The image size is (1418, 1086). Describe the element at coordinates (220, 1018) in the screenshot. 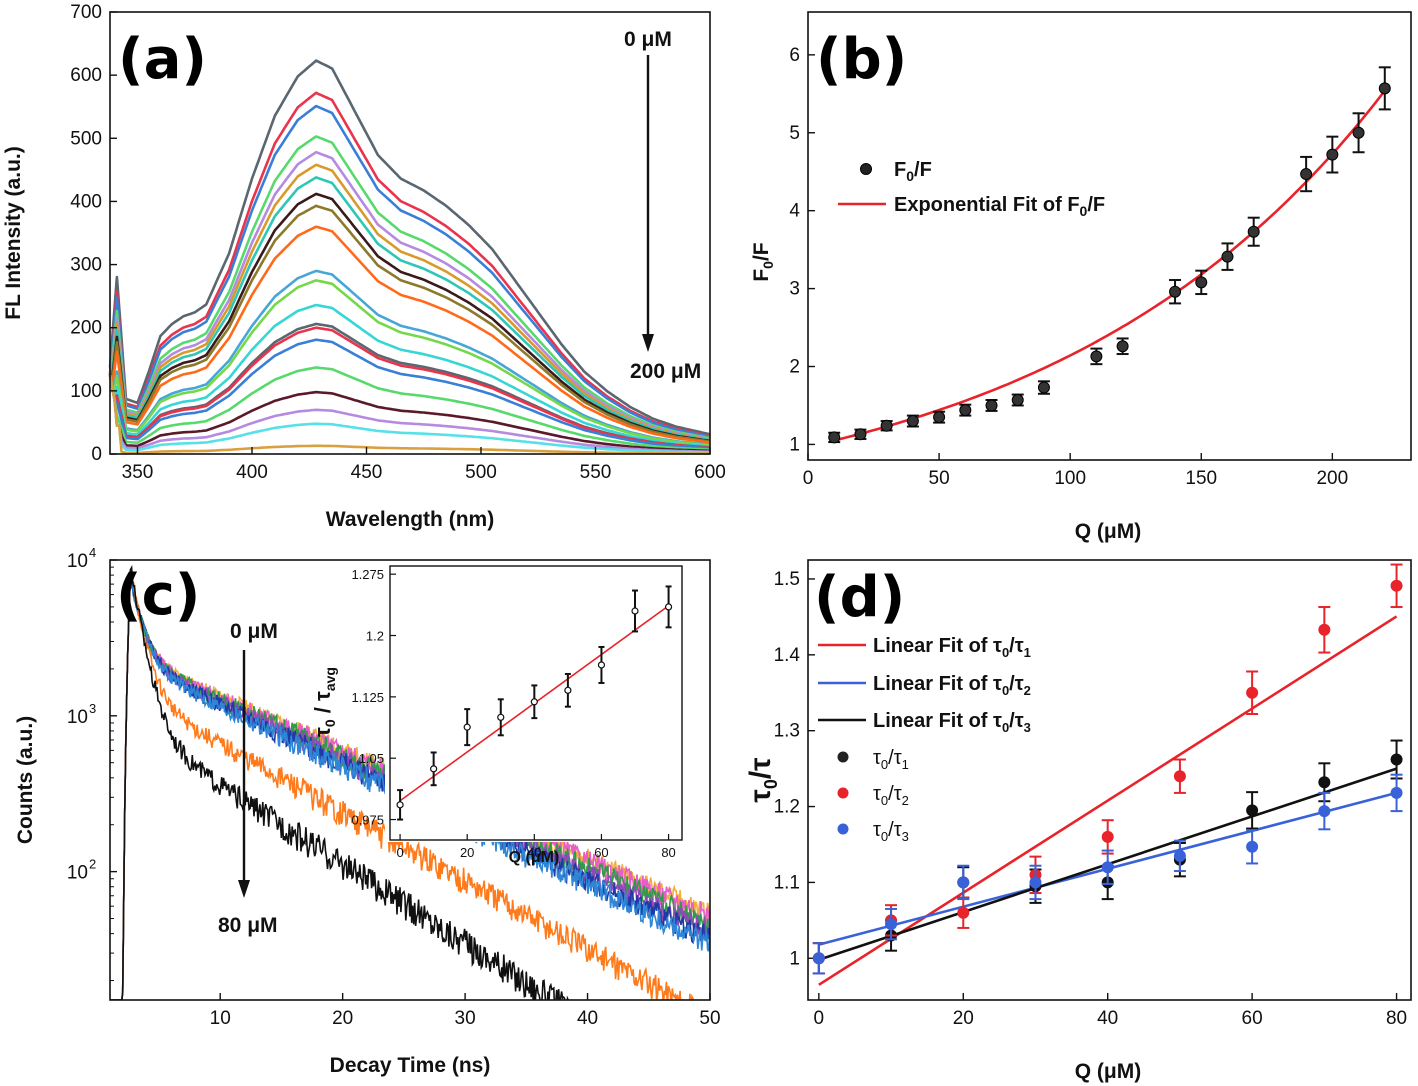

I see `panel-c-xtick-label: 10` at that location.